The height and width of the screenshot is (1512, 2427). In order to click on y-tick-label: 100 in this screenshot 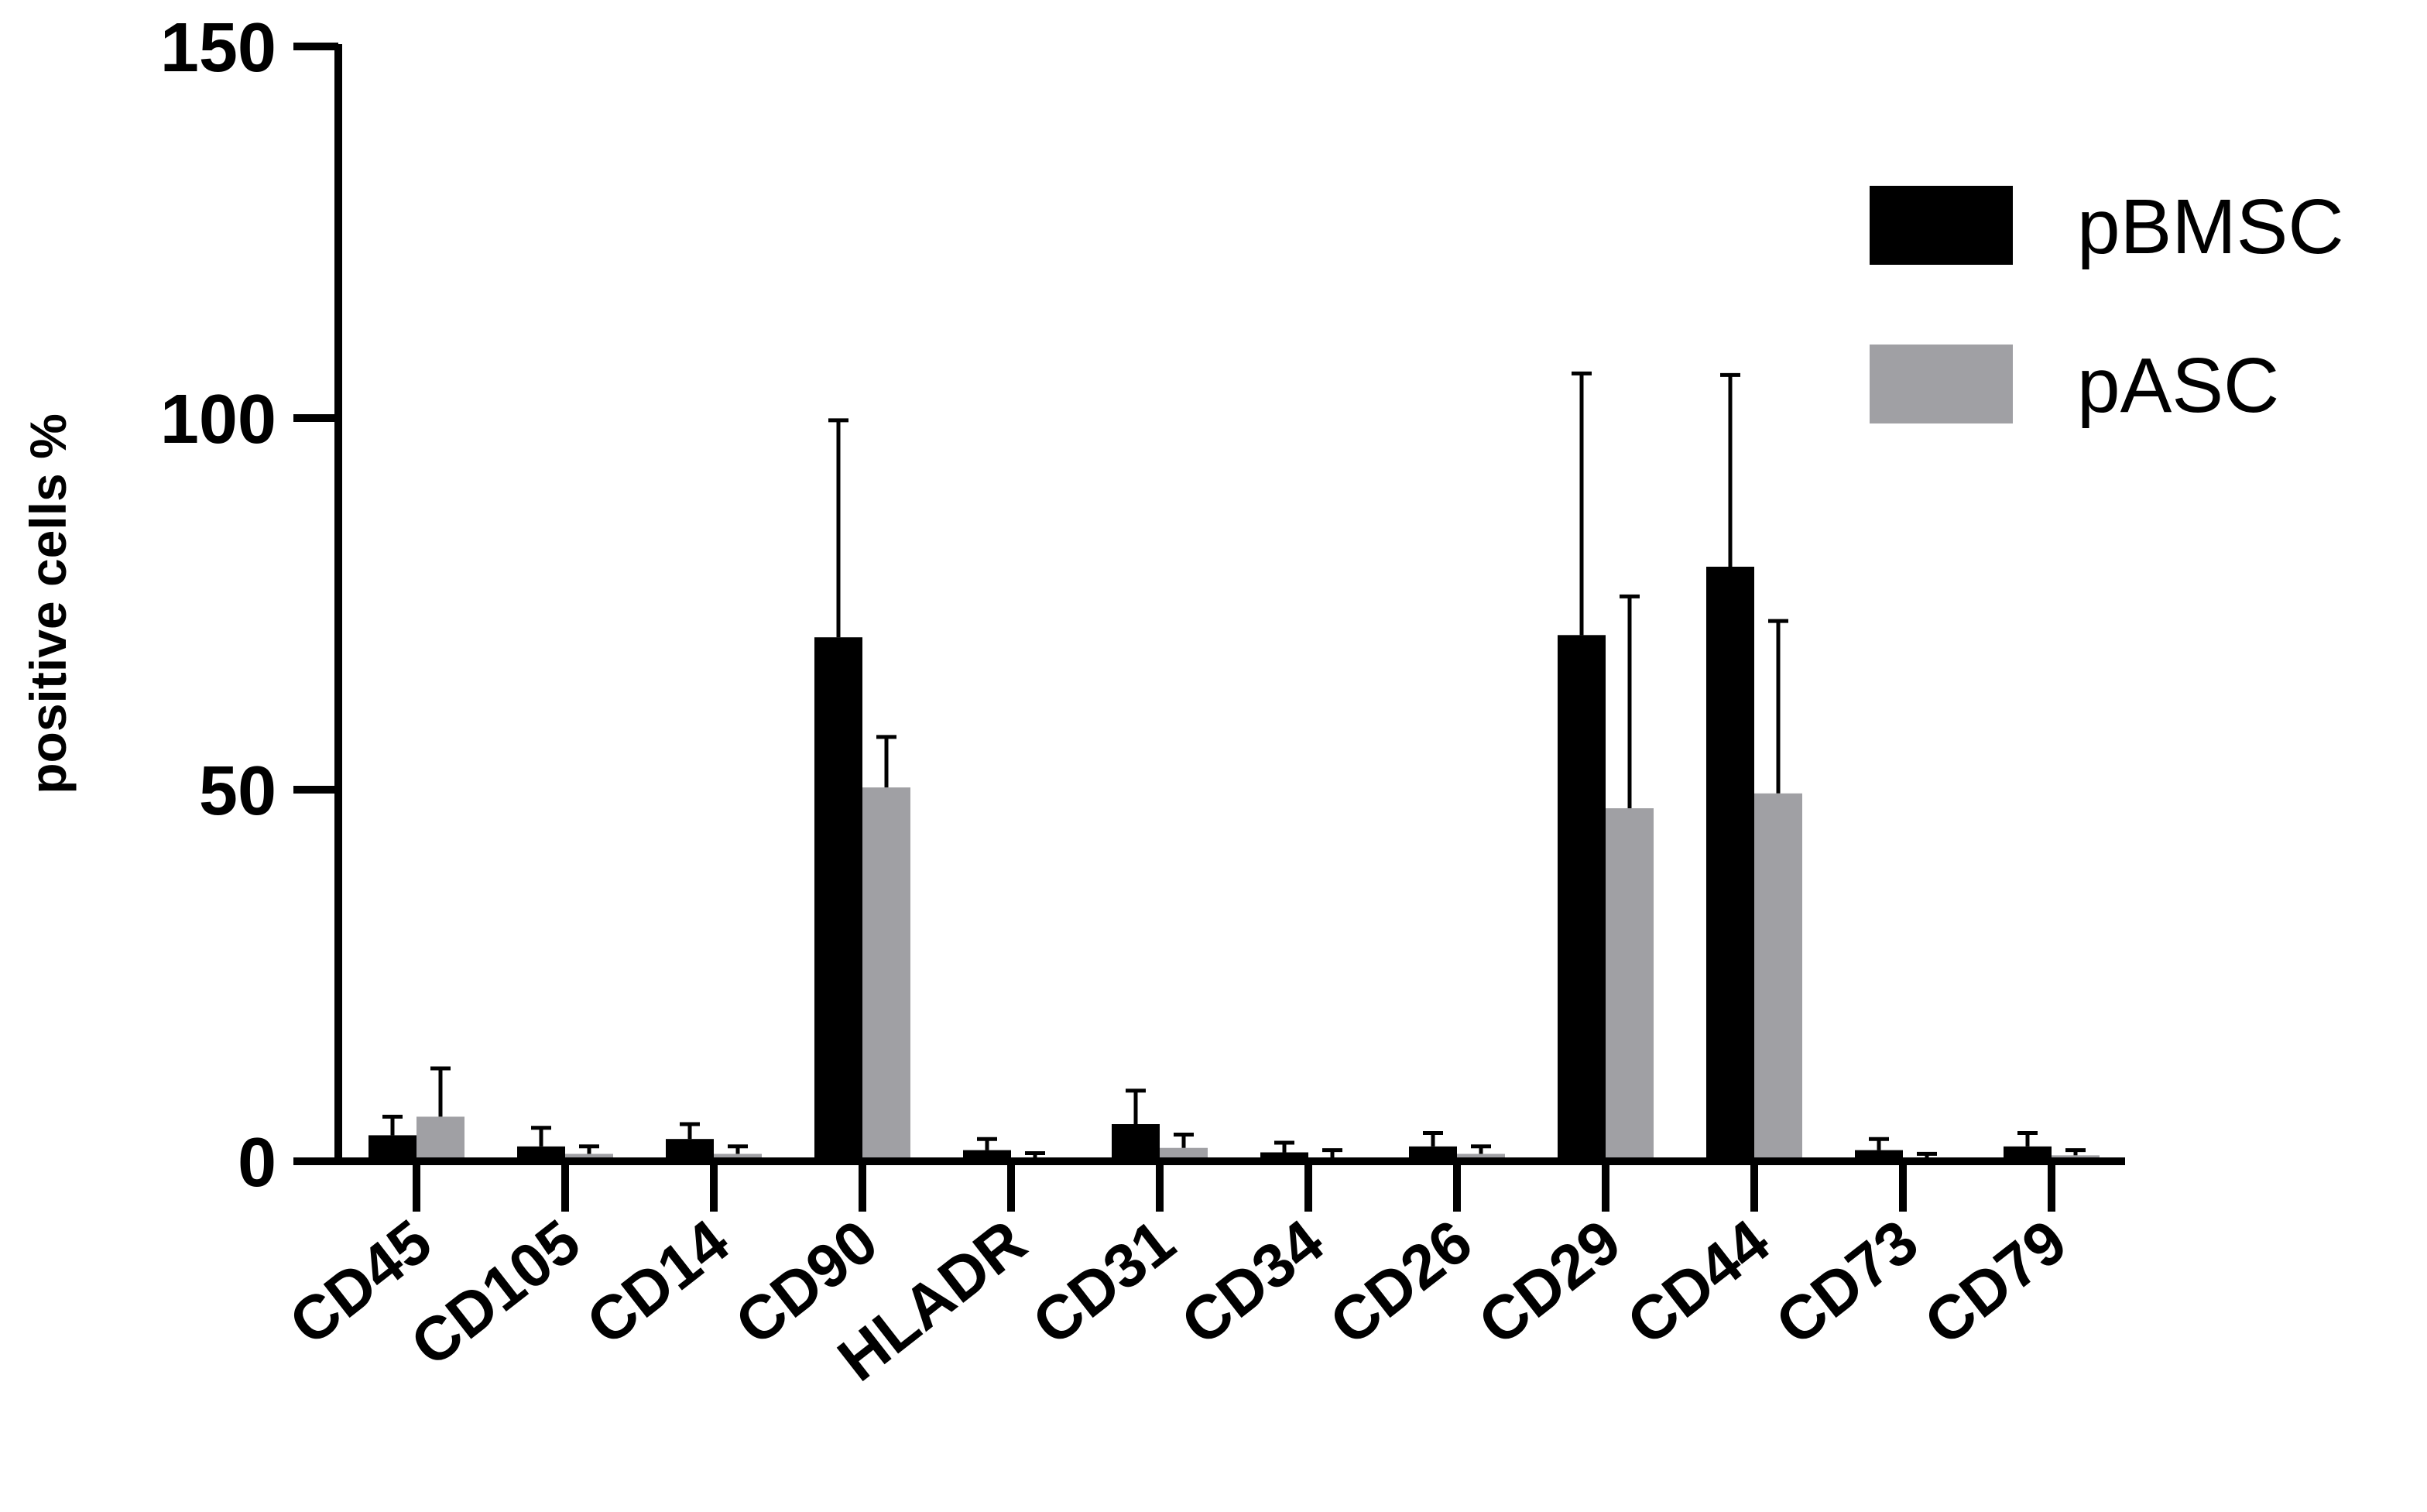, I will do `click(218, 420)`.